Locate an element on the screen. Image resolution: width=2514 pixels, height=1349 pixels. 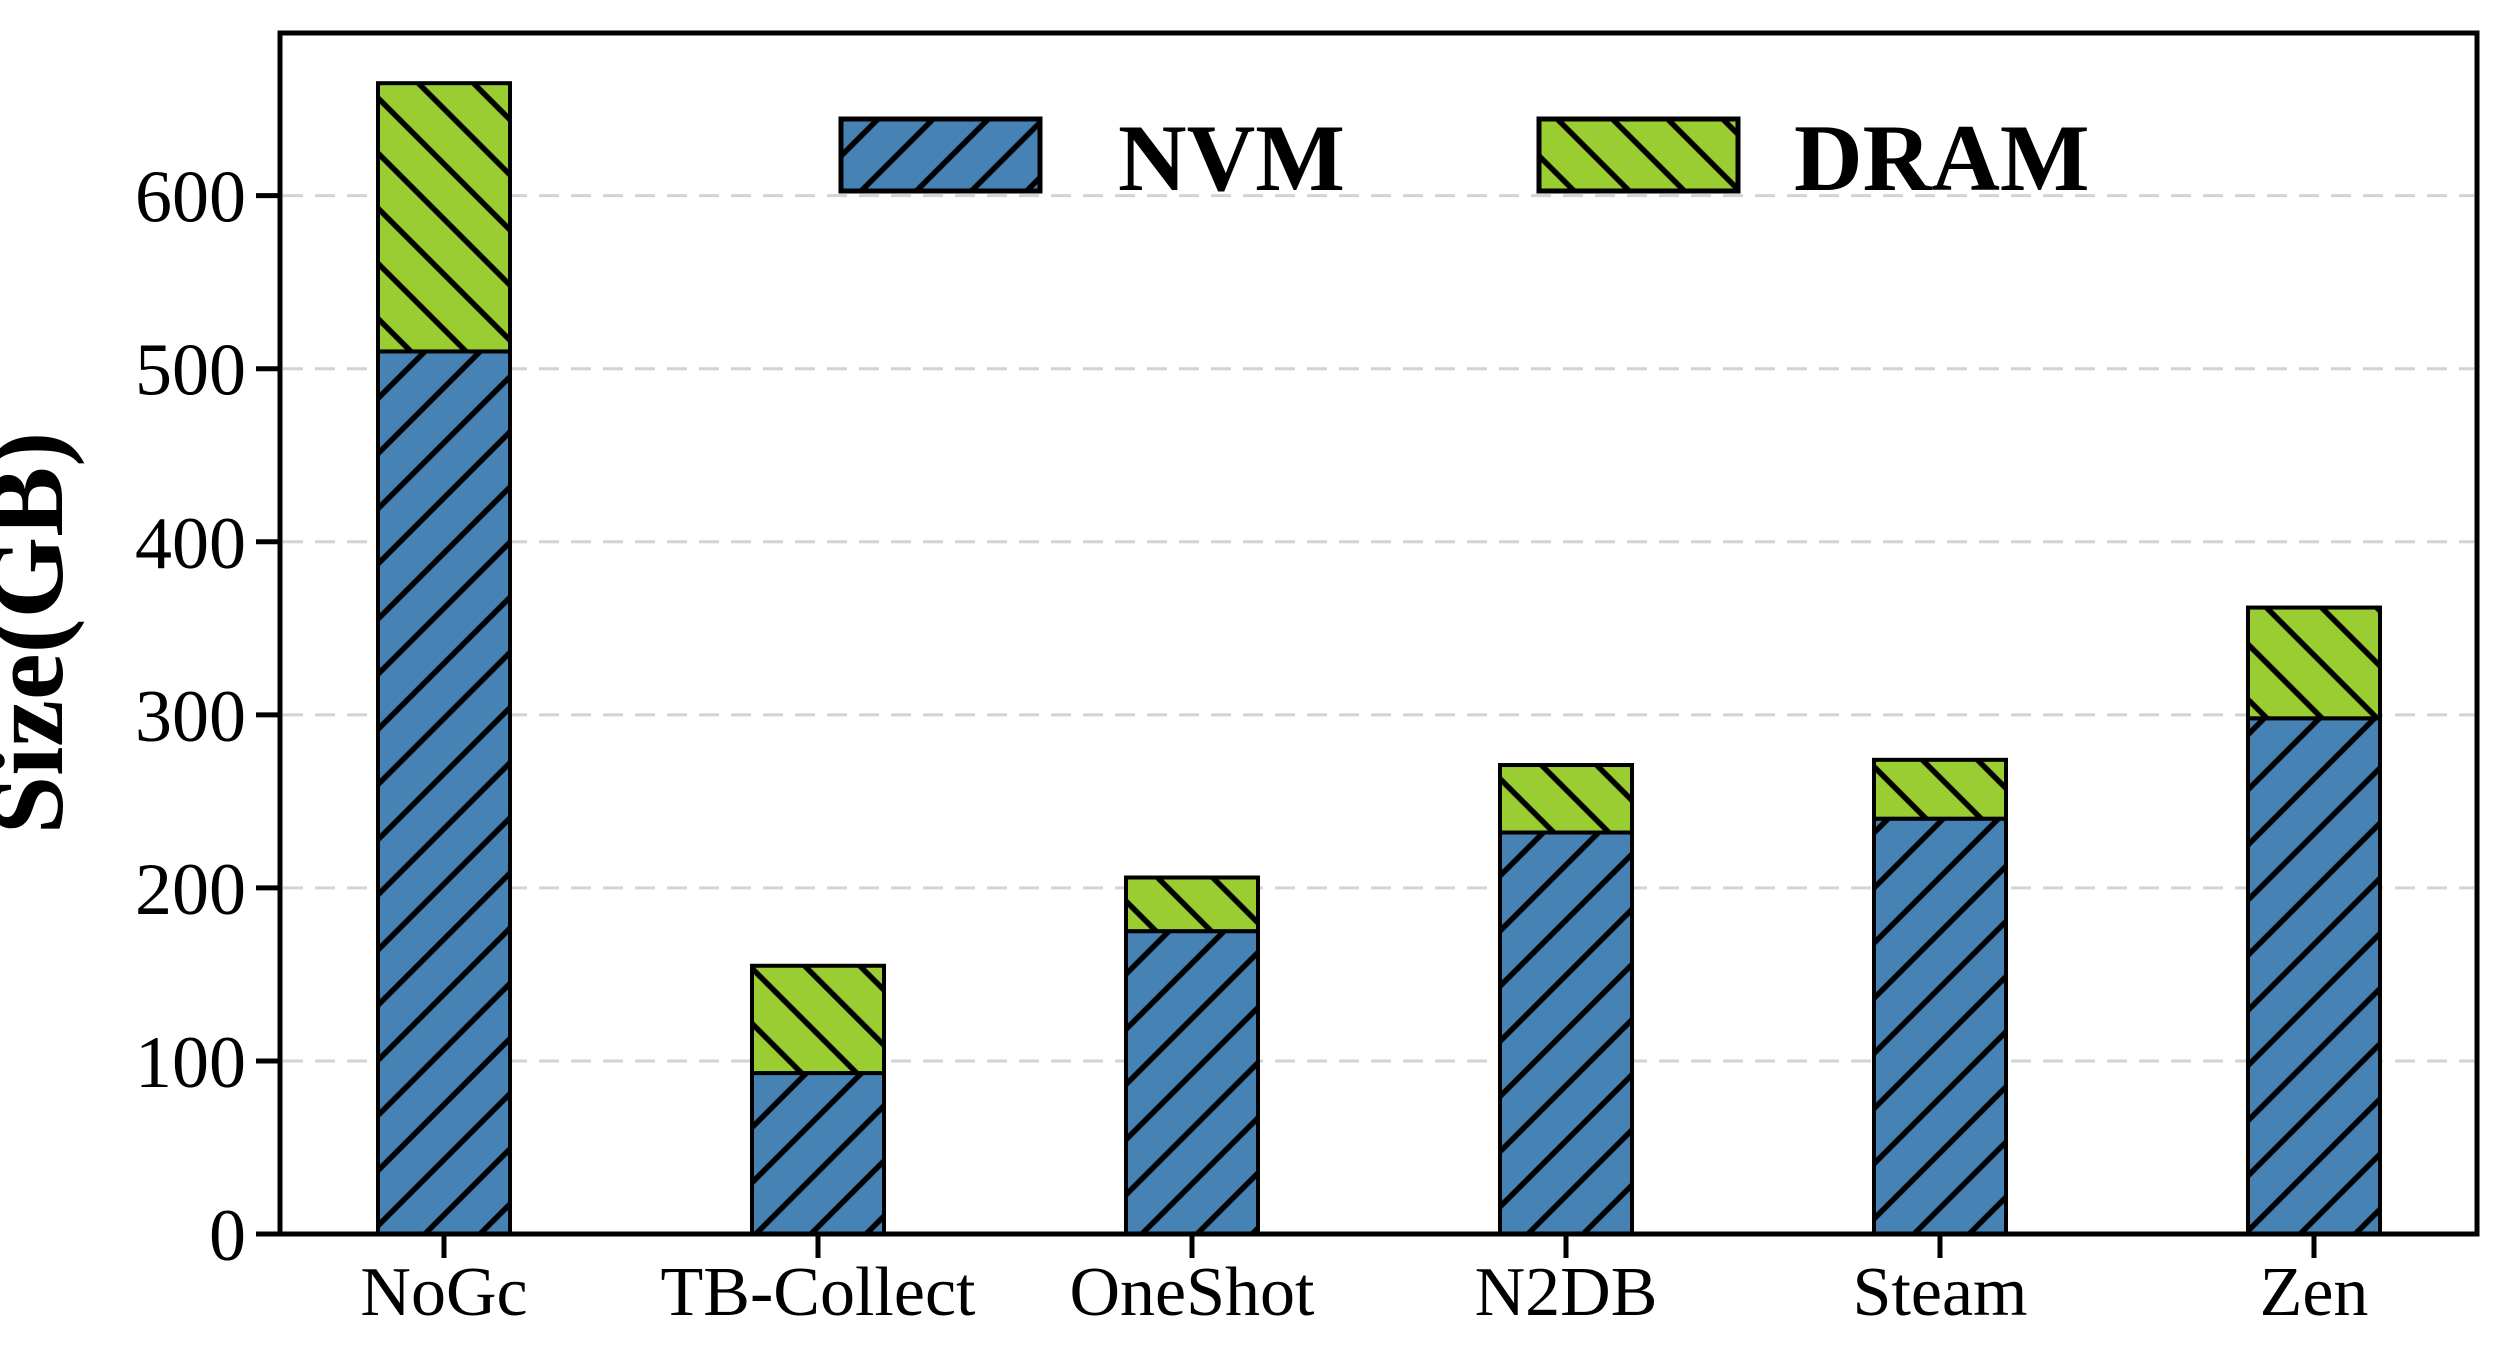
bar-segment-nvm-zen-hatch is located at coordinates (2314, 976).